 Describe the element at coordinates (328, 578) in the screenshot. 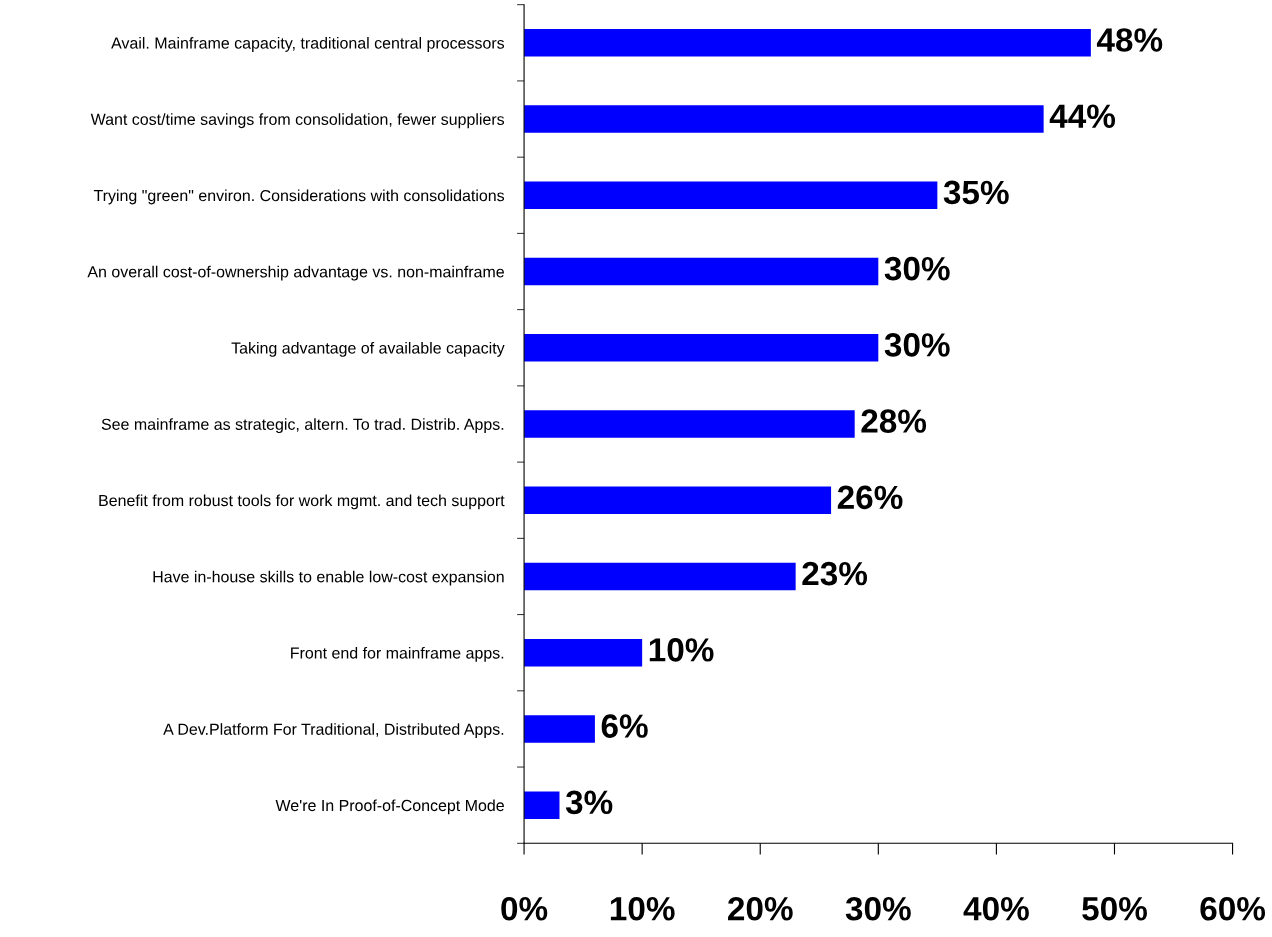

I see `y-tick-label: Have in-house skills to enable low-cost expansion` at that location.